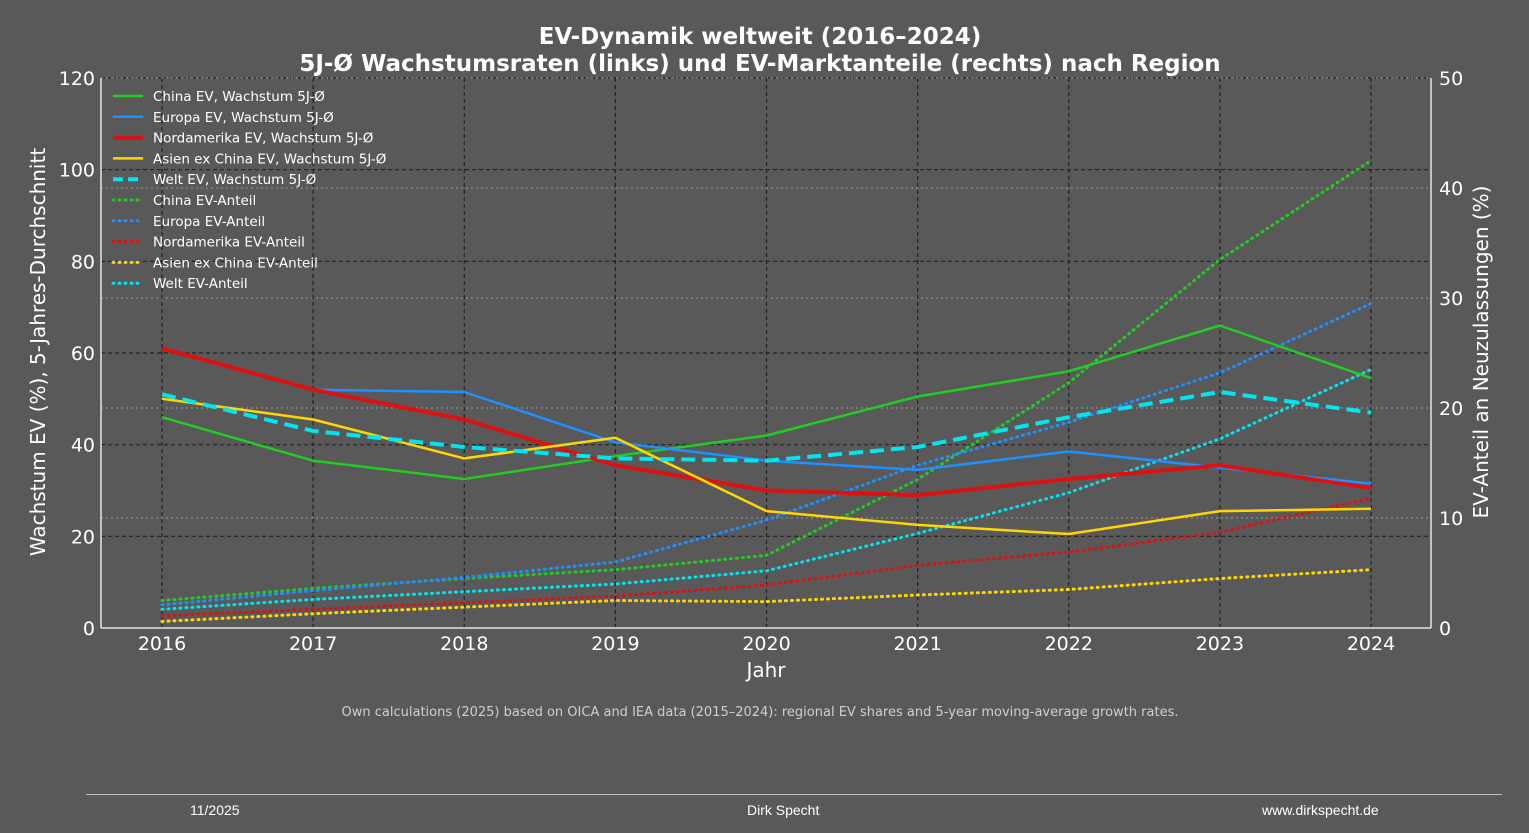 The image size is (1529, 833). Describe the element at coordinates (229, 243) in the screenshot. I see `legend-label: Nordamerika EV-Anteil` at that location.